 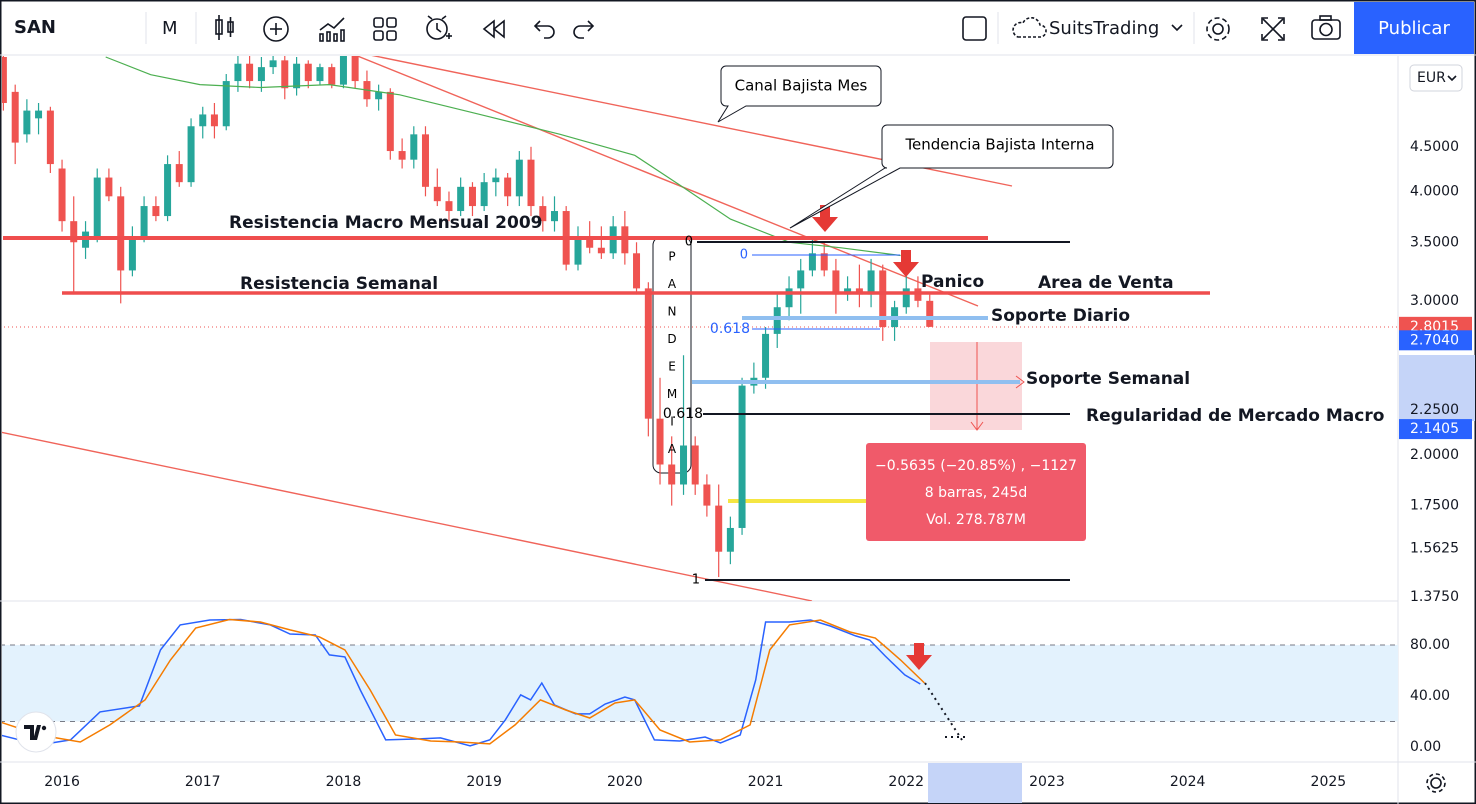 What do you see at coordinates (1434, 429) in the screenshot?
I see `price-tag-label: 2.1405` at bounding box center [1434, 429].